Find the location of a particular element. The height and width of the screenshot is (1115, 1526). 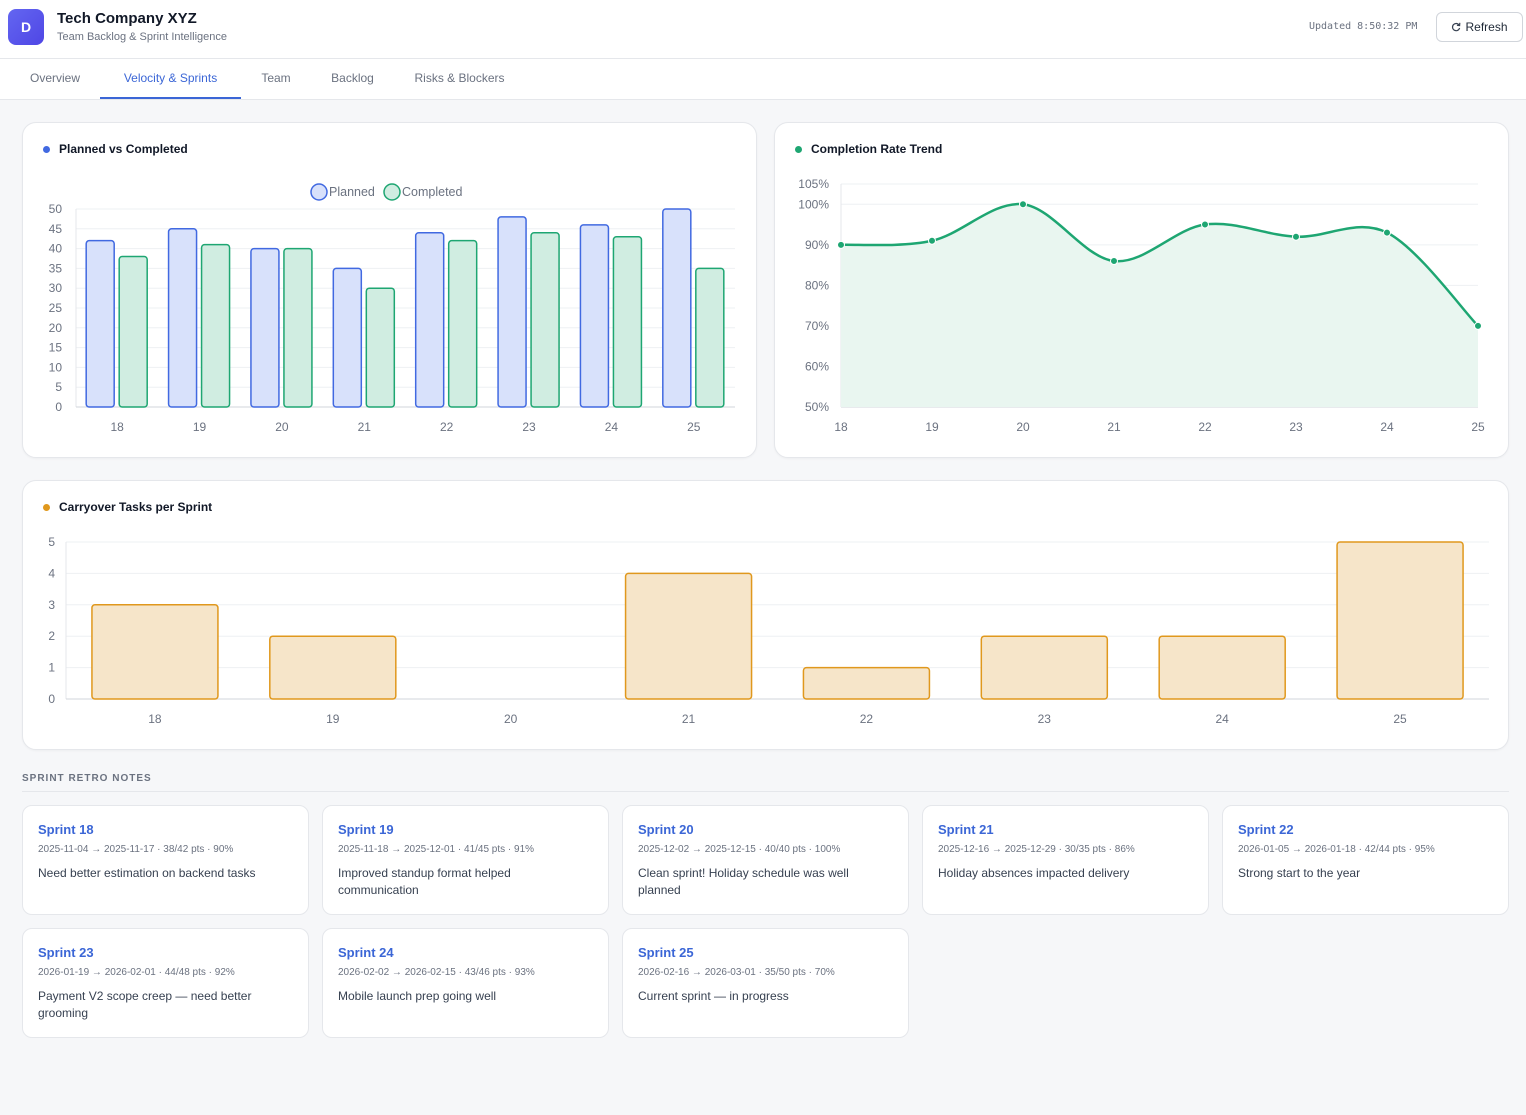

x-tick-label: 23 is located at coordinates (1045, 719).